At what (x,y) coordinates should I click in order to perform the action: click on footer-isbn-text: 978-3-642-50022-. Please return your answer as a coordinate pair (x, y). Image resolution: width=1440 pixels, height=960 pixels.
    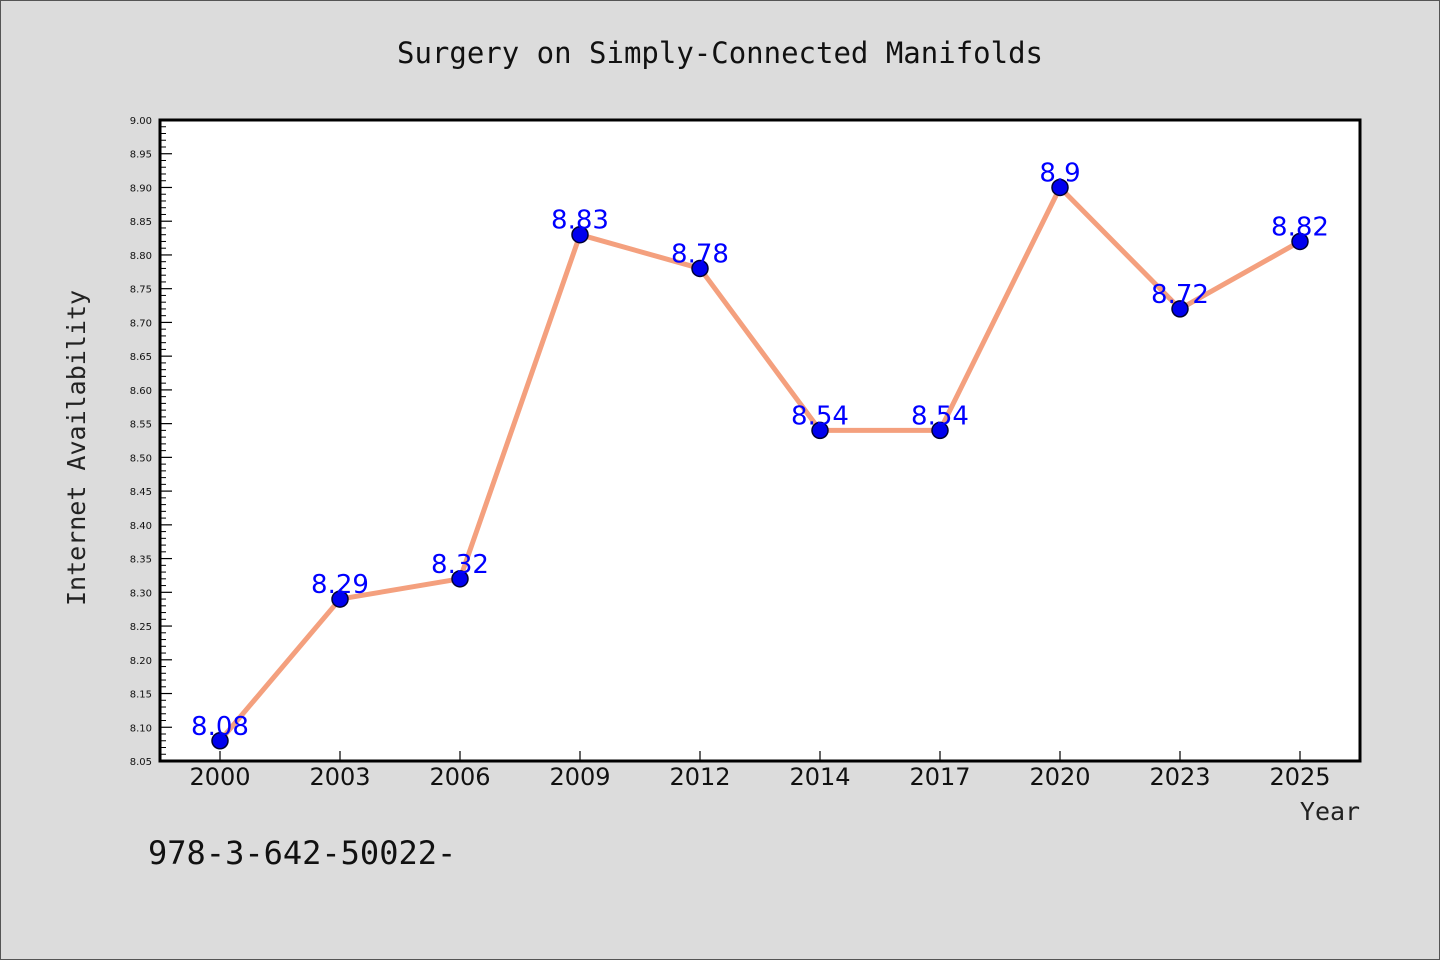
    Looking at the image, I should click on (302, 853).